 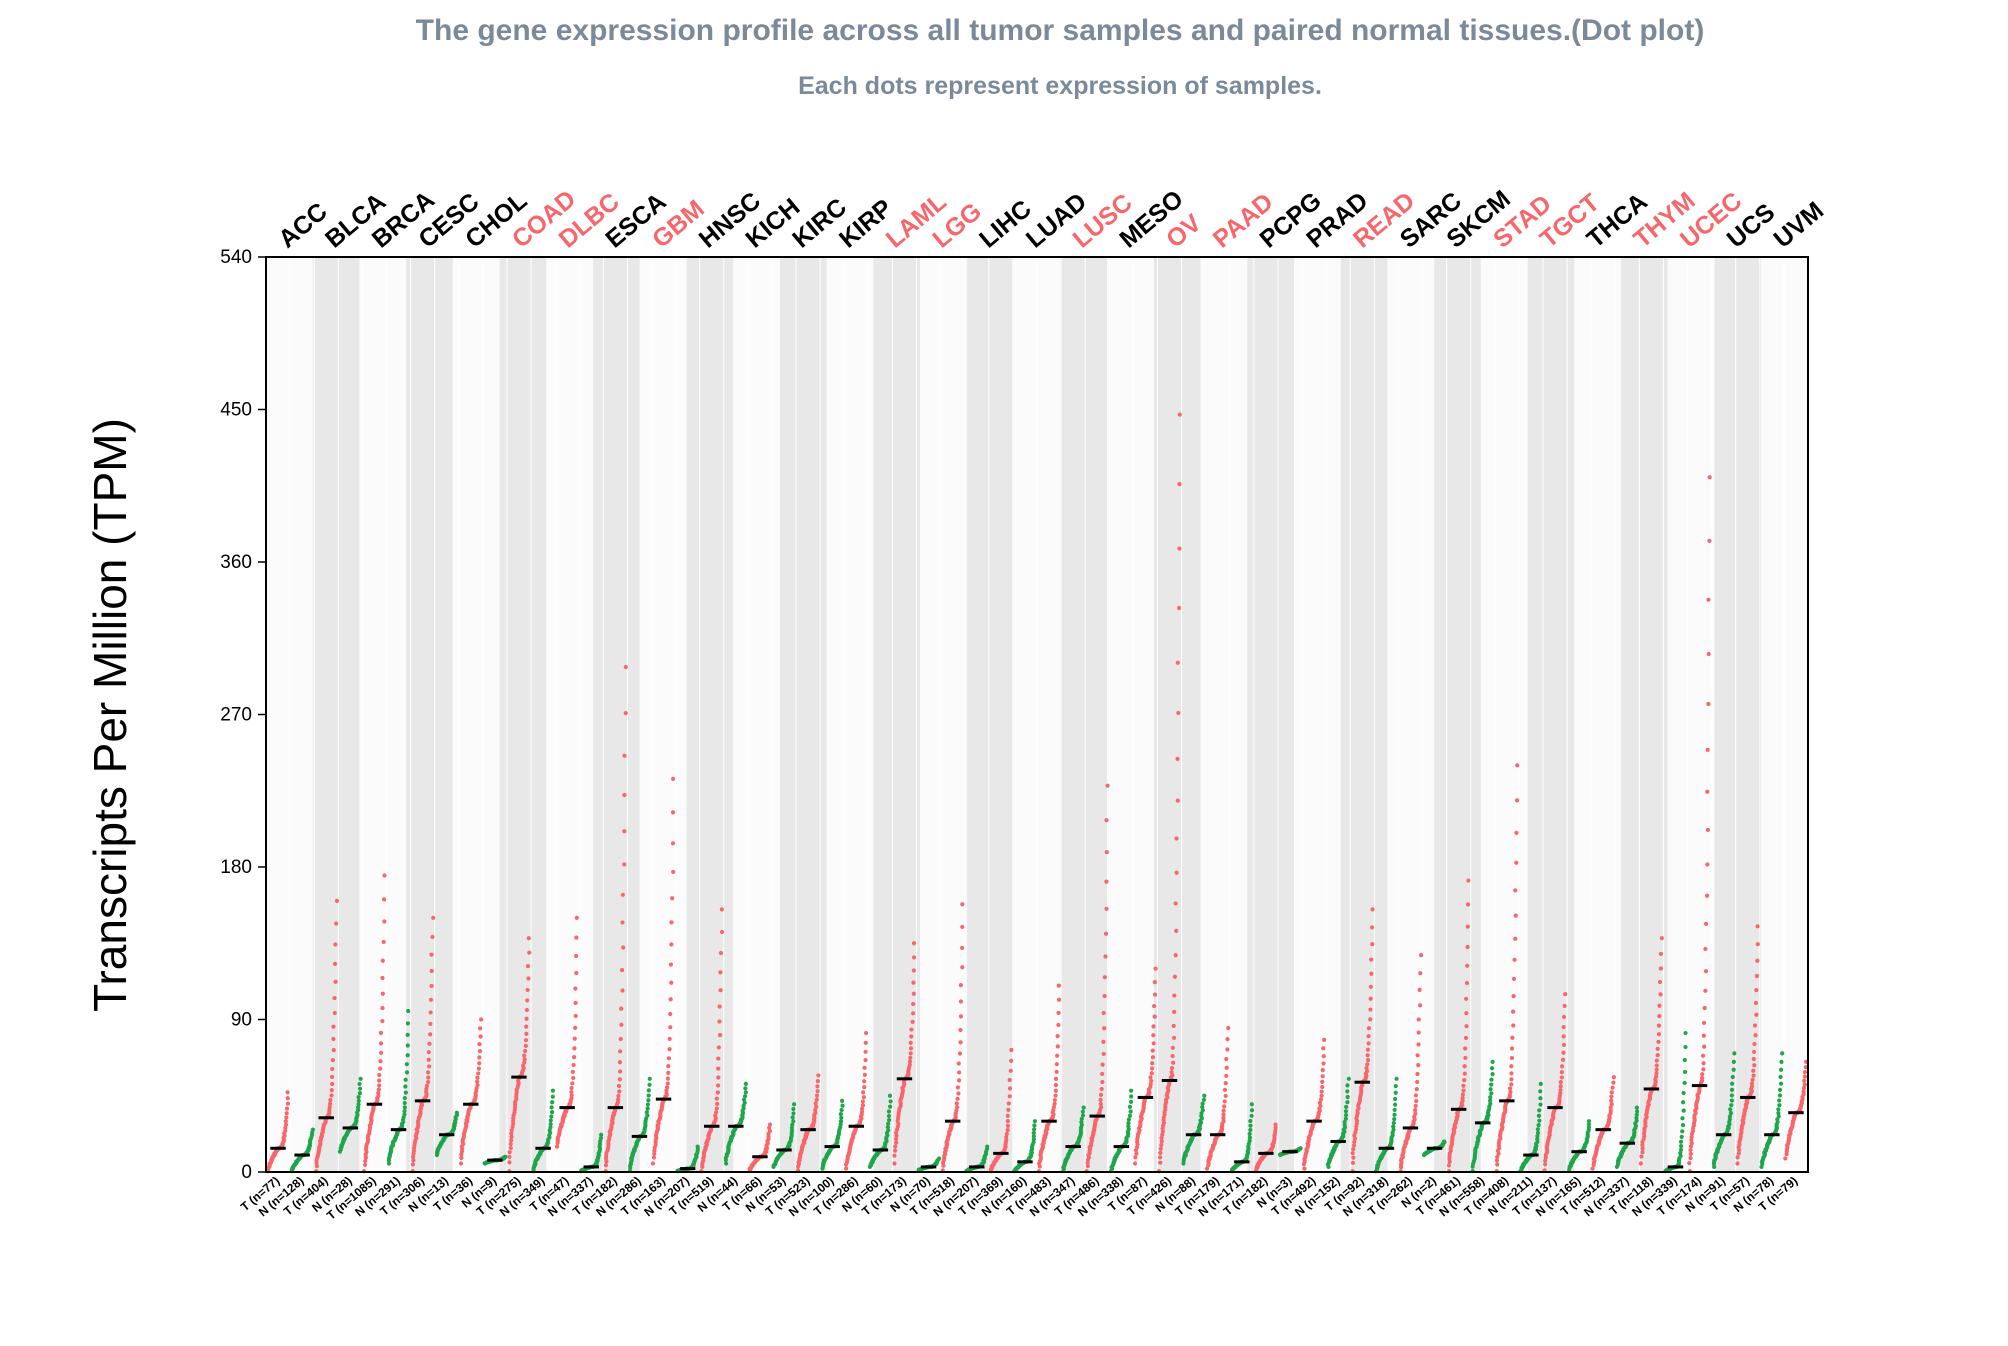 What do you see at coordinates (236, 257) in the screenshot?
I see `y-tick-label: 540` at bounding box center [236, 257].